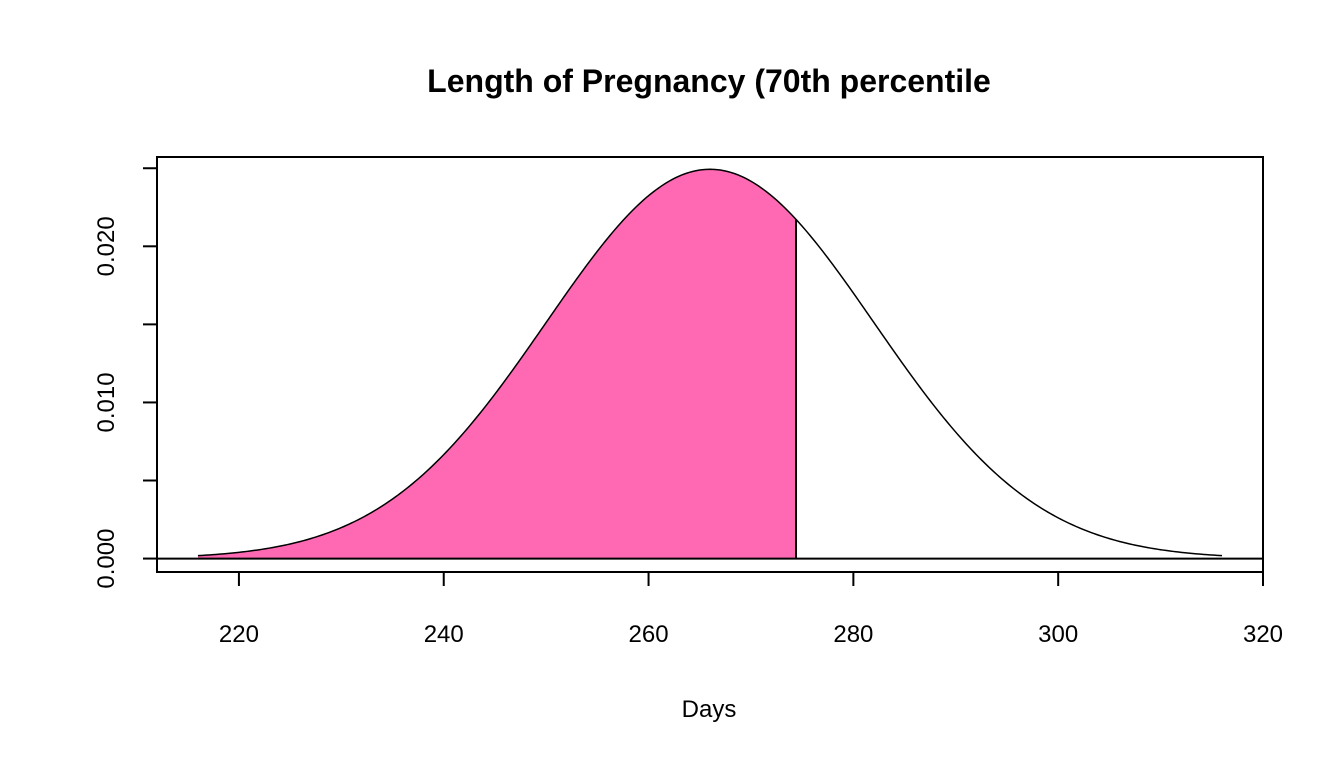  Describe the element at coordinates (106, 246) in the screenshot. I see `y-tick-label: 0.020` at that location.